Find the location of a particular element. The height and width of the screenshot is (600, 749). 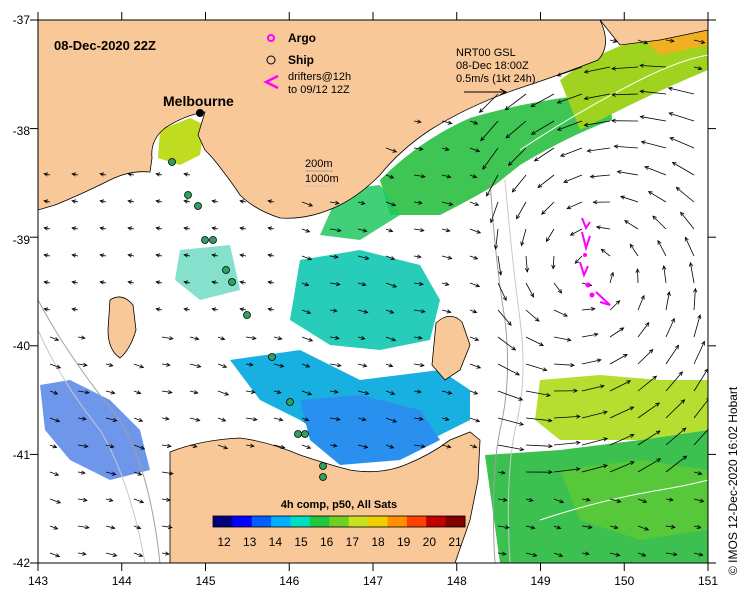

isobath-legend: 200m 1000m is located at coordinates (322, 172).